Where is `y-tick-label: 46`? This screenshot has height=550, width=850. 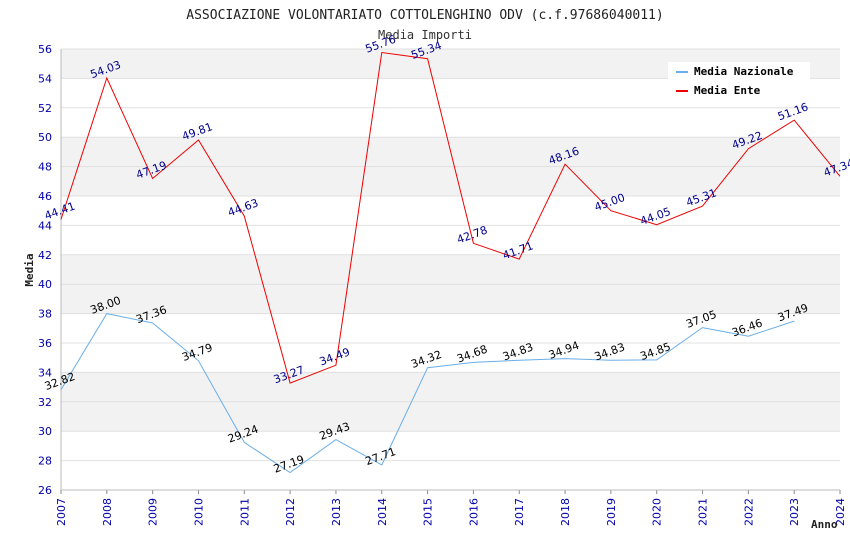 y-tick-label: 46 is located at coordinates (45, 196).